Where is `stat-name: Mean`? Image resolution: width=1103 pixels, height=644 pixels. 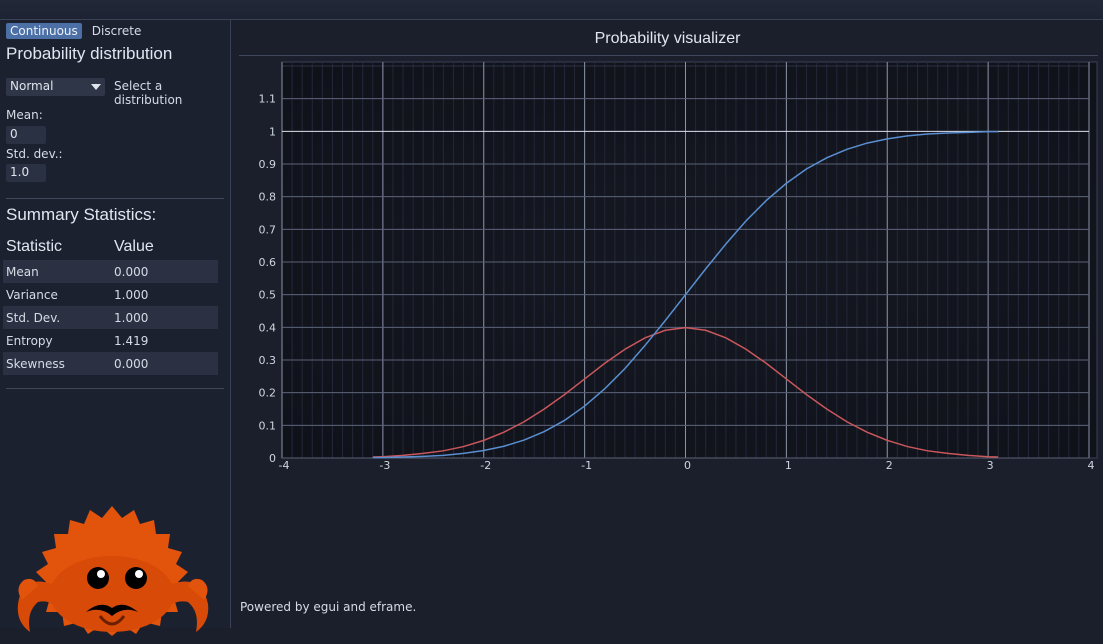 stat-name: Mean is located at coordinates (22, 271).